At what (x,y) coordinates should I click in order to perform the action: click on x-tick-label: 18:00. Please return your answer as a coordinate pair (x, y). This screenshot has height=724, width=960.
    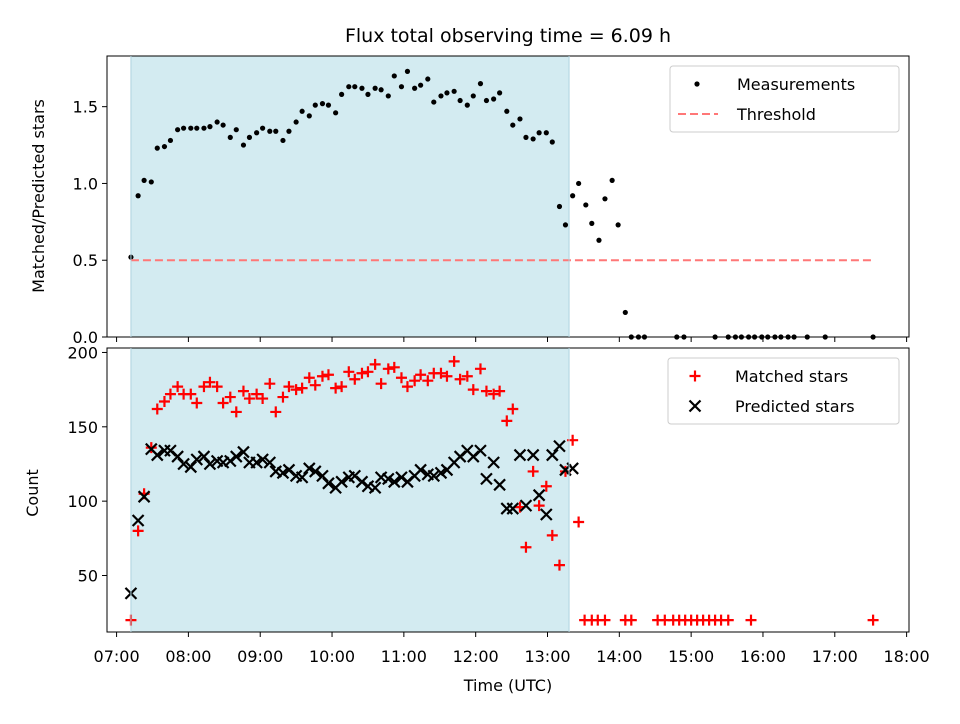
    Looking at the image, I should click on (907, 656).